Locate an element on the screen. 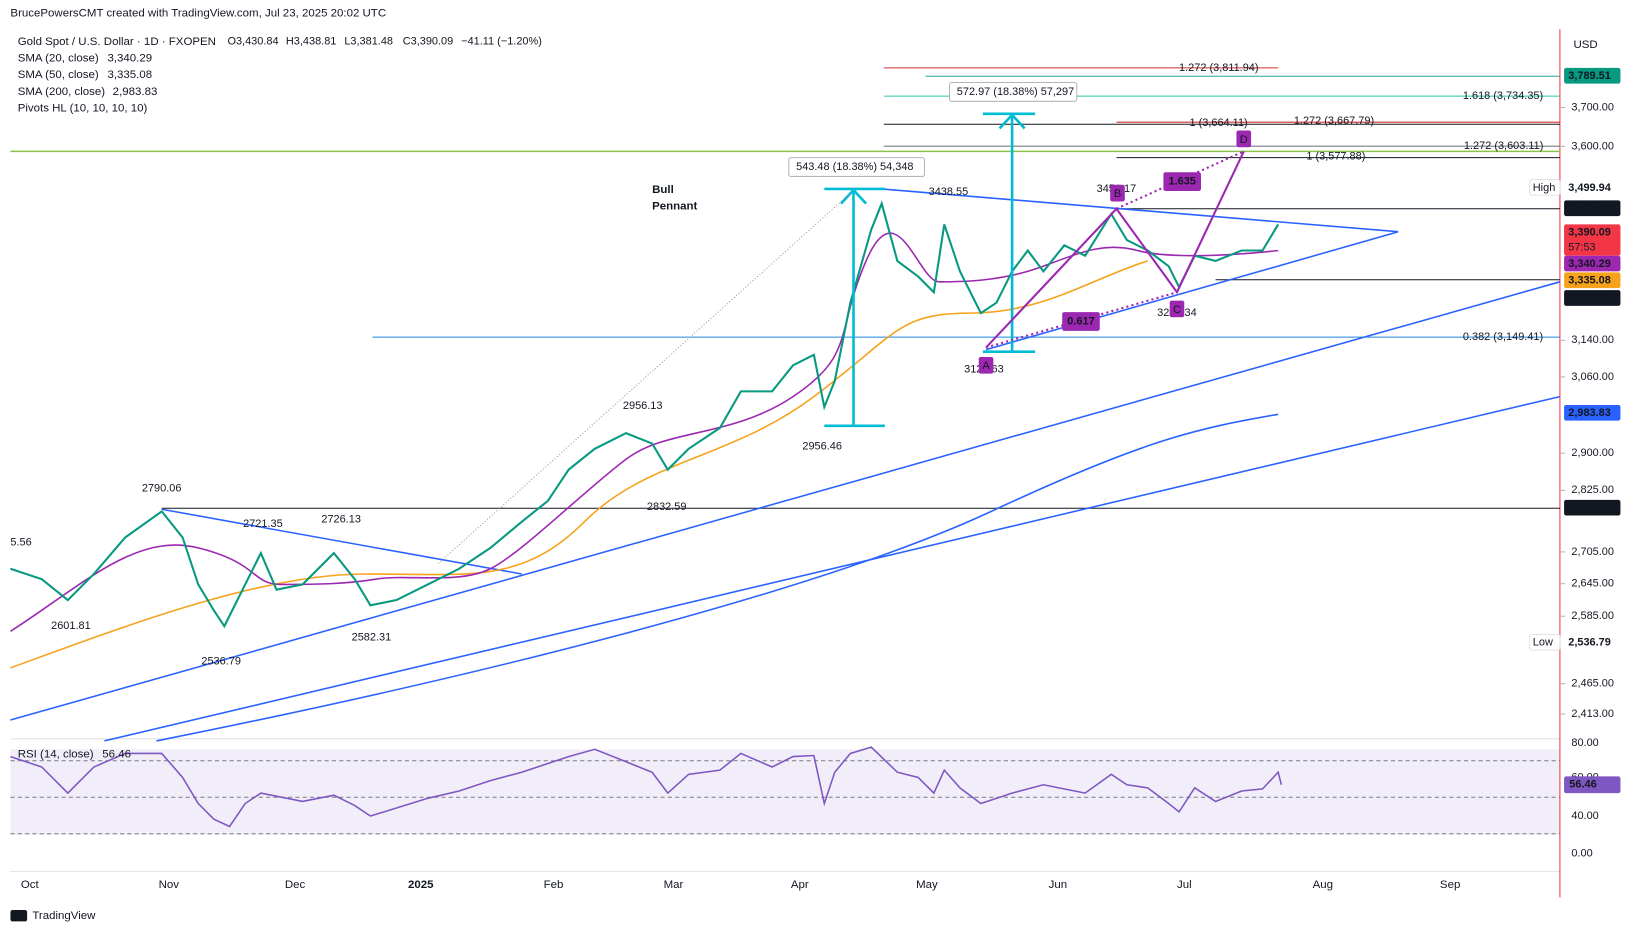 The width and height of the screenshot is (1634, 933). label: 56.46 is located at coordinates (116, 755).